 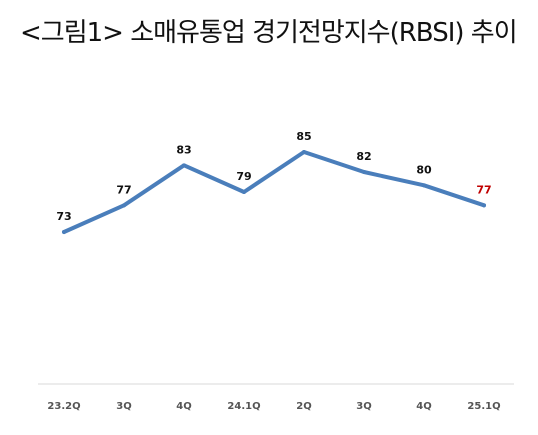 I want to click on x-tick-label: 25.1Q, so click(x=483, y=406).